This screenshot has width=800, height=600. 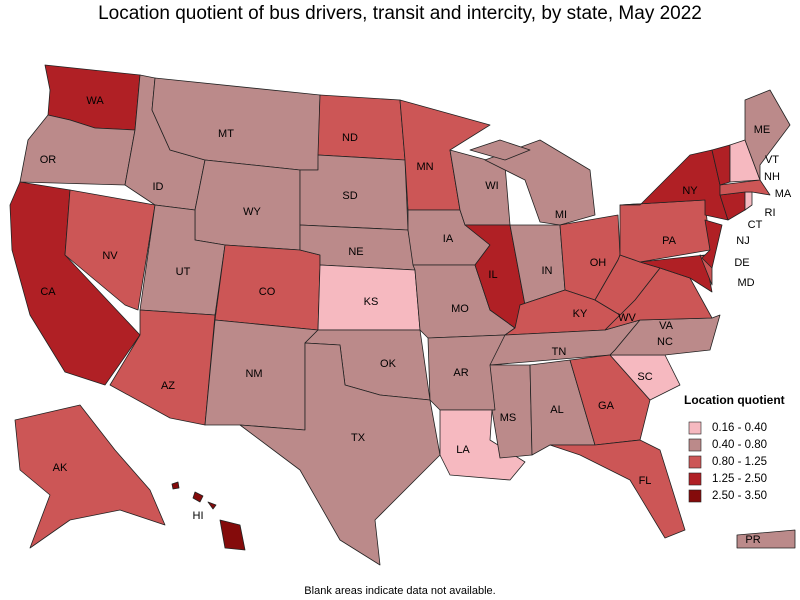 I want to click on state-label: MT, so click(x=226, y=134).